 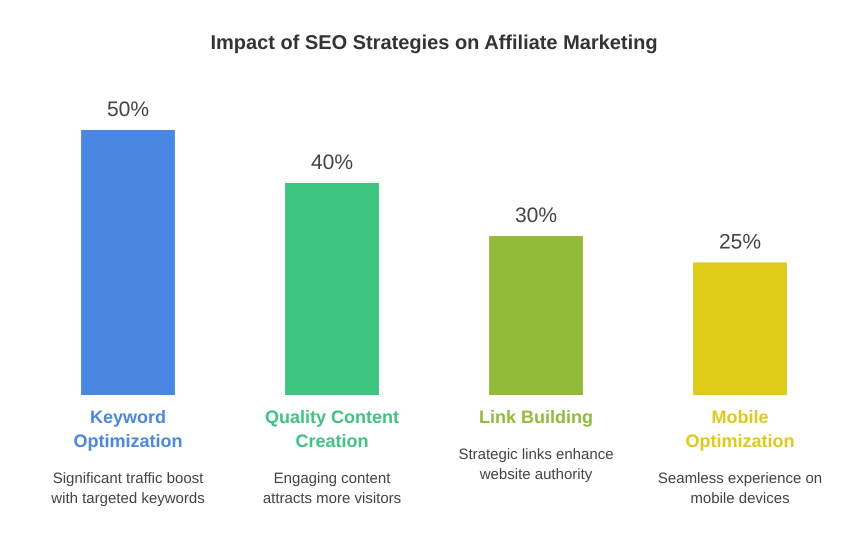 What do you see at coordinates (536, 464) in the screenshot?
I see `text: Strategic links enhance website authority` at bounding box center [536, 464].